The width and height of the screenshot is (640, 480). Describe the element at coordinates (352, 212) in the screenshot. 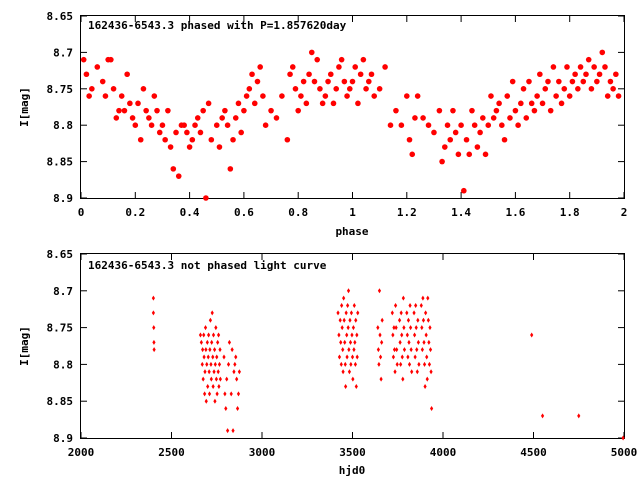

I see `x-tick-label: 1` at that location.